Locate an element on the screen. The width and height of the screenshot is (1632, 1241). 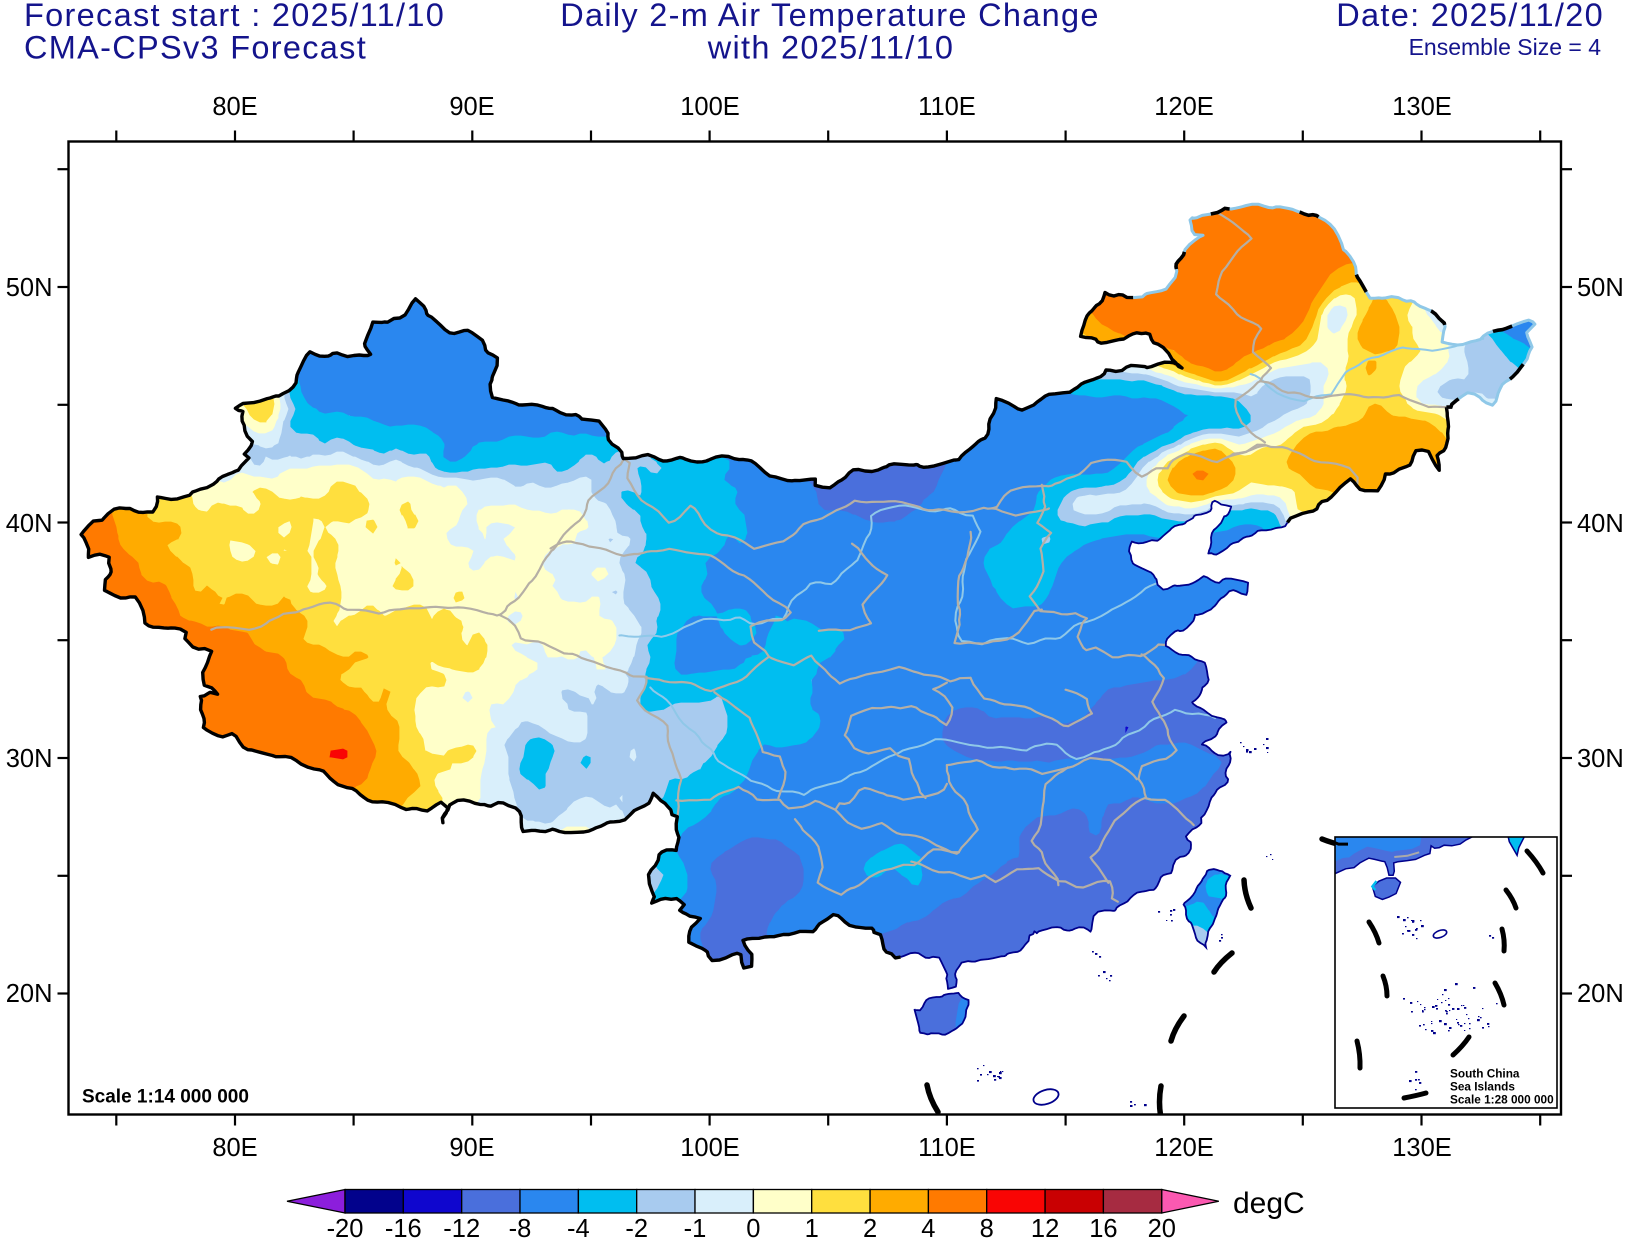
svg-text: -12 is located at coordinates (461, 1228).